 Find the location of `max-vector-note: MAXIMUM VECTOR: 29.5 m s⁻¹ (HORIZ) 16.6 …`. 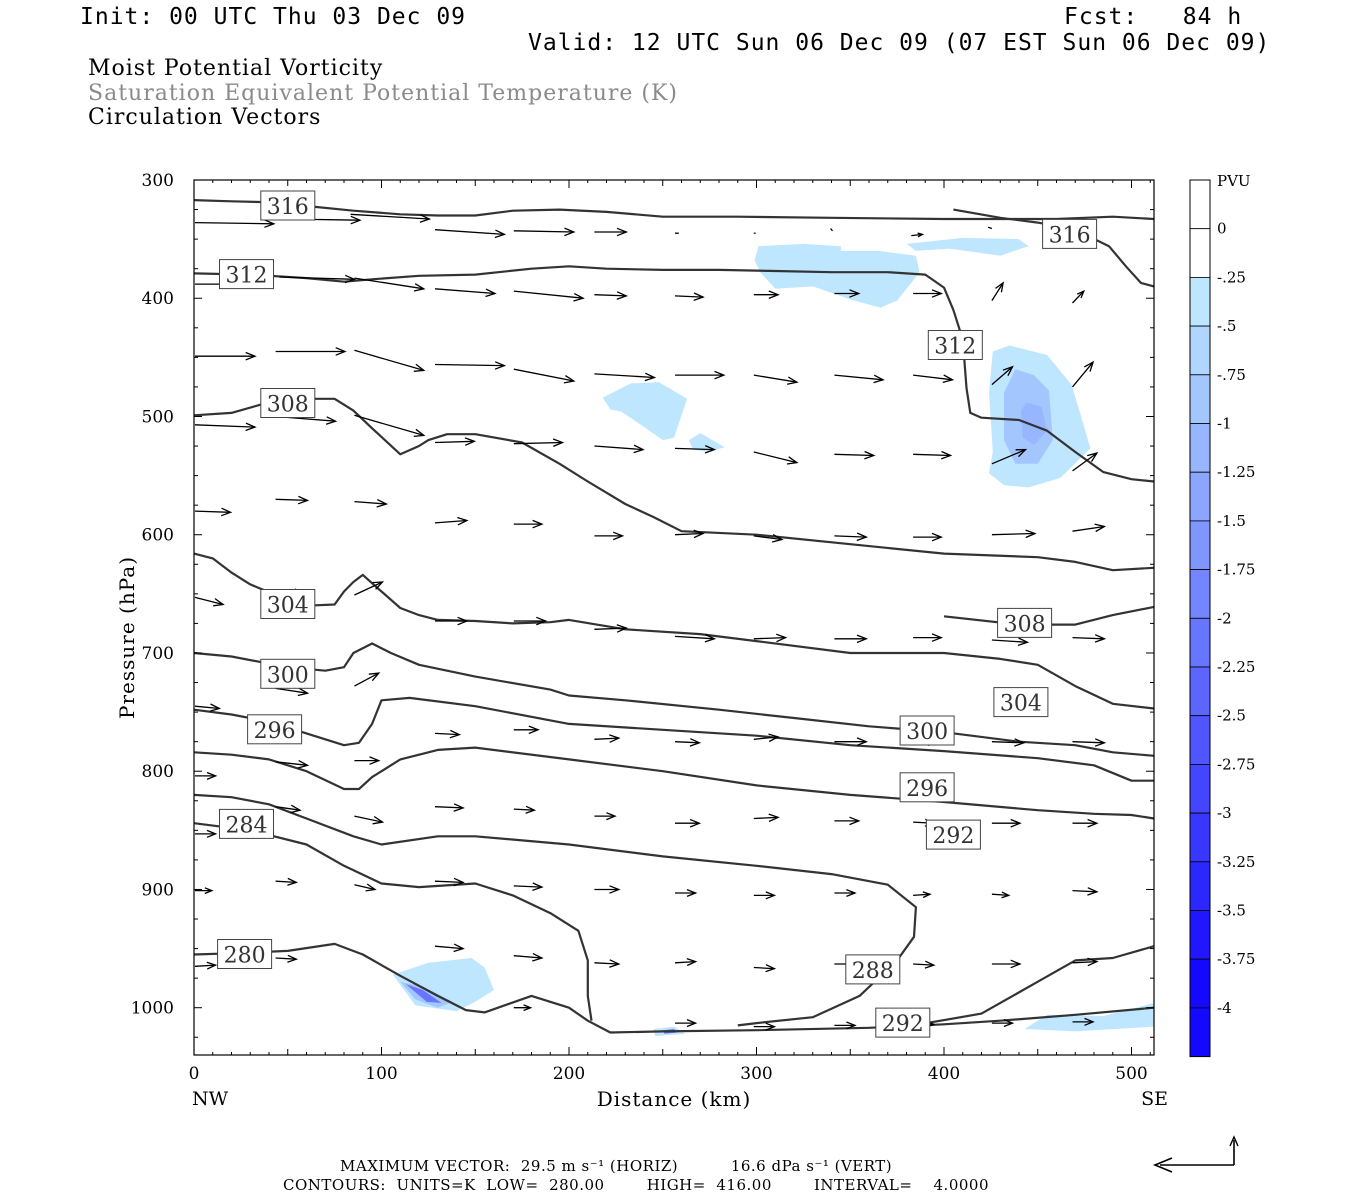

max-vector-note: MAXIMUM VECTOR: 29.5 m s⁻¹ (HORIZ) 16.6 … is located at coordinates (616, 1166).